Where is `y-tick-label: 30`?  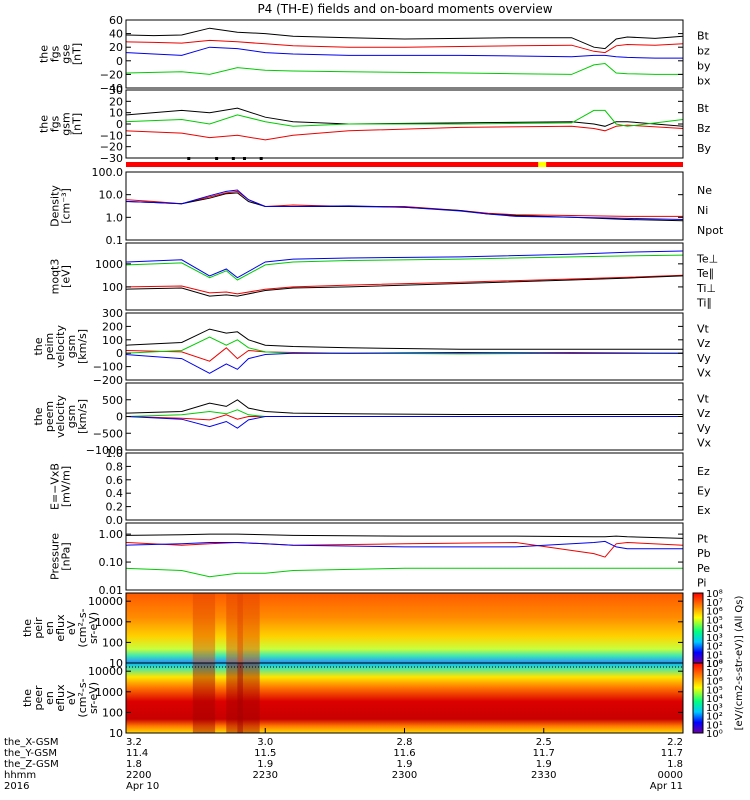 y-tick-label: 30 is located at coordinates (116, 90).